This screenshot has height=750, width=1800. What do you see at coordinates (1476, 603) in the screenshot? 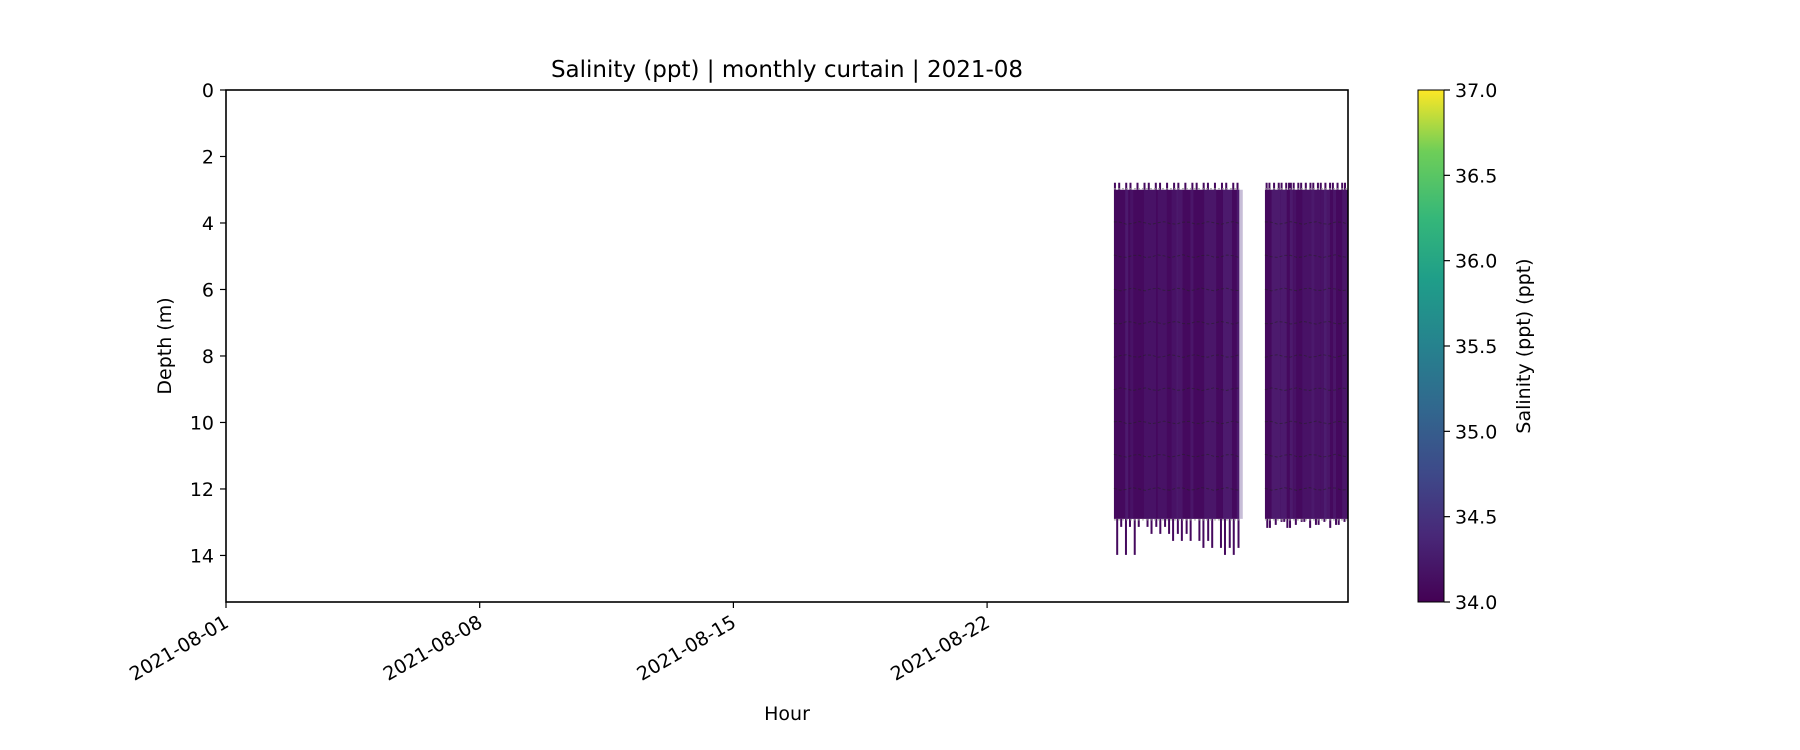
I see `colorbar-tick-label: 34.0` at bounding box center [1476, 603].